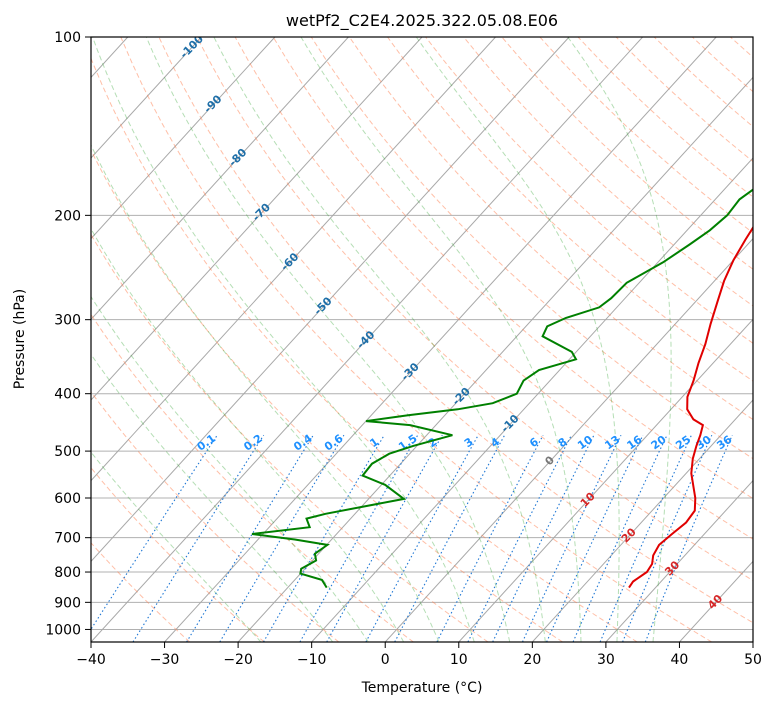 The height and width of the screenshot is (708, 775). What do you see at coordinates (753, 660) in the screenshot?
I see `x-tick-label: 50` at bounding box center [753, 660].